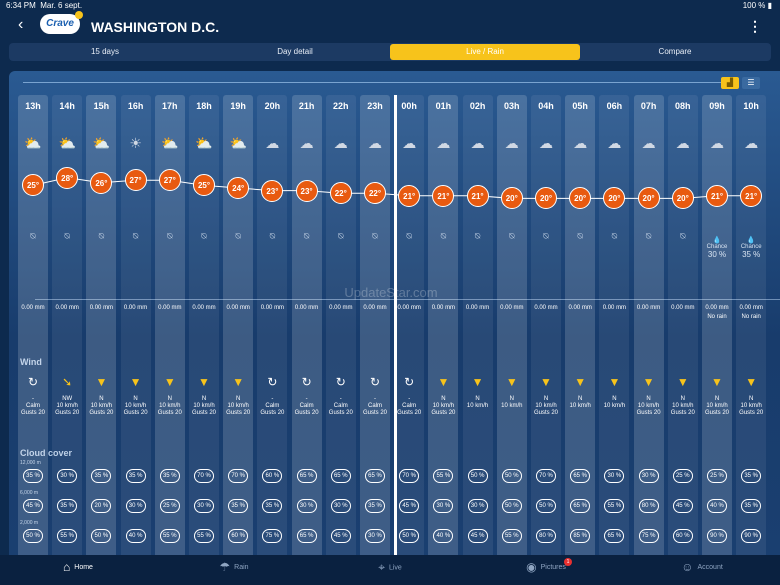 This screenshot has width=780, height=585. I want to click on hour-label: 00h, so click(409, 106).